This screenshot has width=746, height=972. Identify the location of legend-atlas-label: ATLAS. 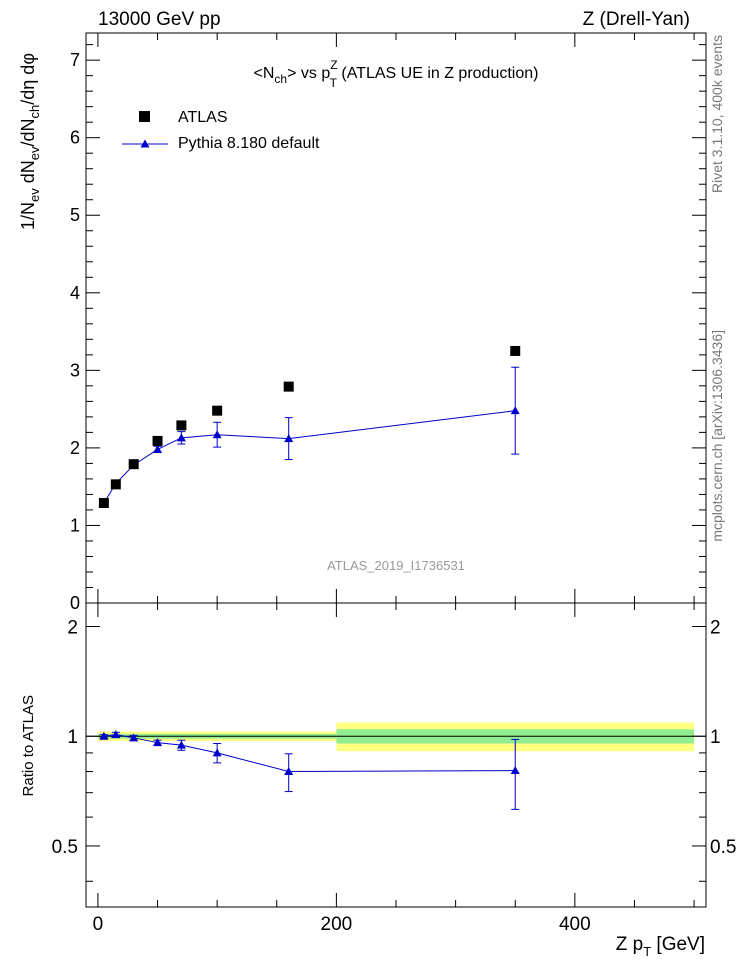
(203, 117).